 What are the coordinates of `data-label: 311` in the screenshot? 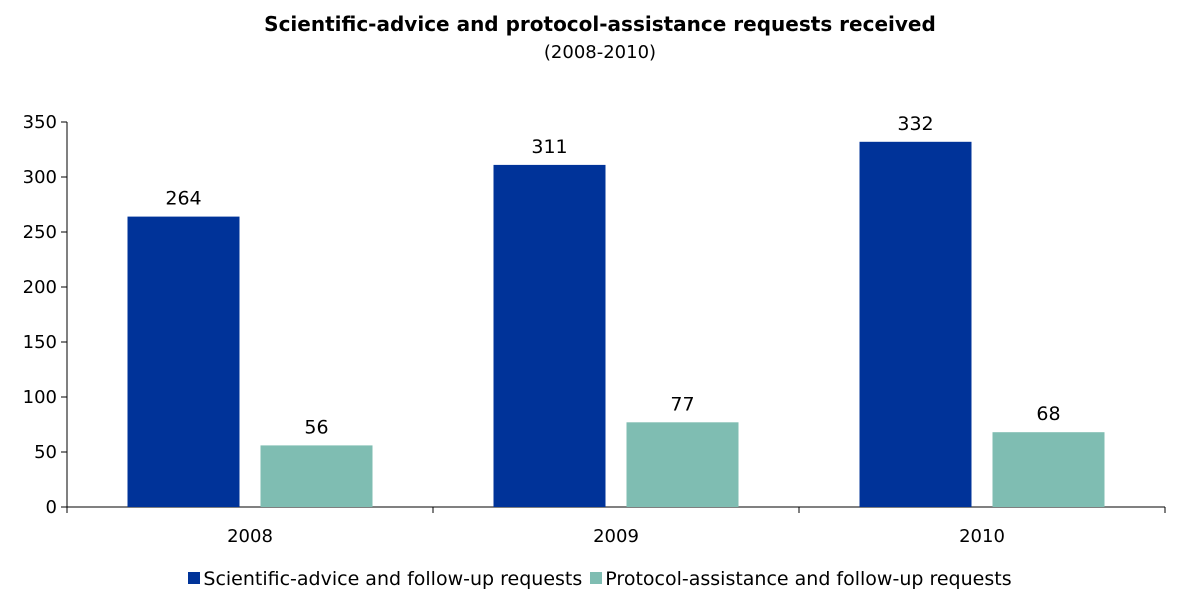 It's located at (549, 147).